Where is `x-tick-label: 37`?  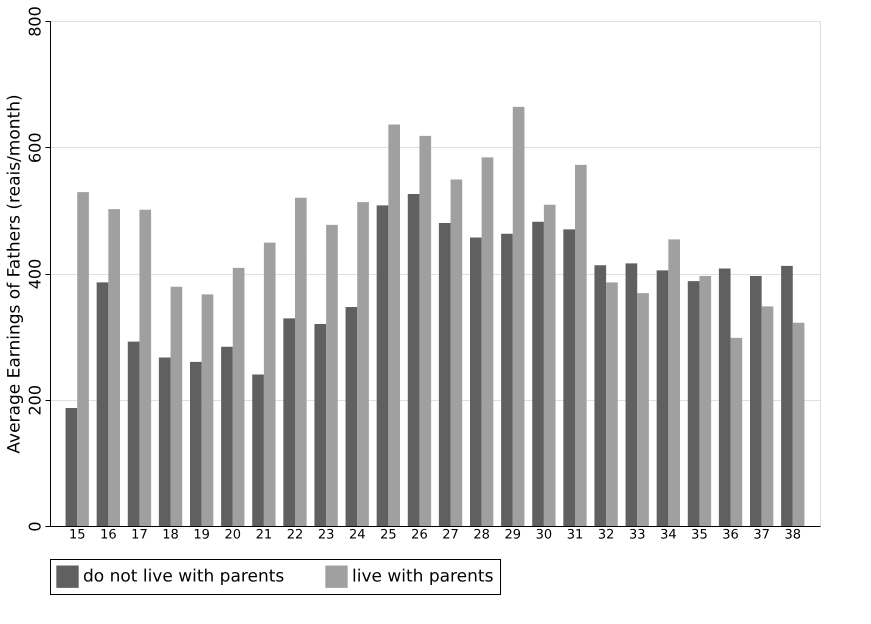
x-tick-label: 37 is located at coordinates (761, 535).